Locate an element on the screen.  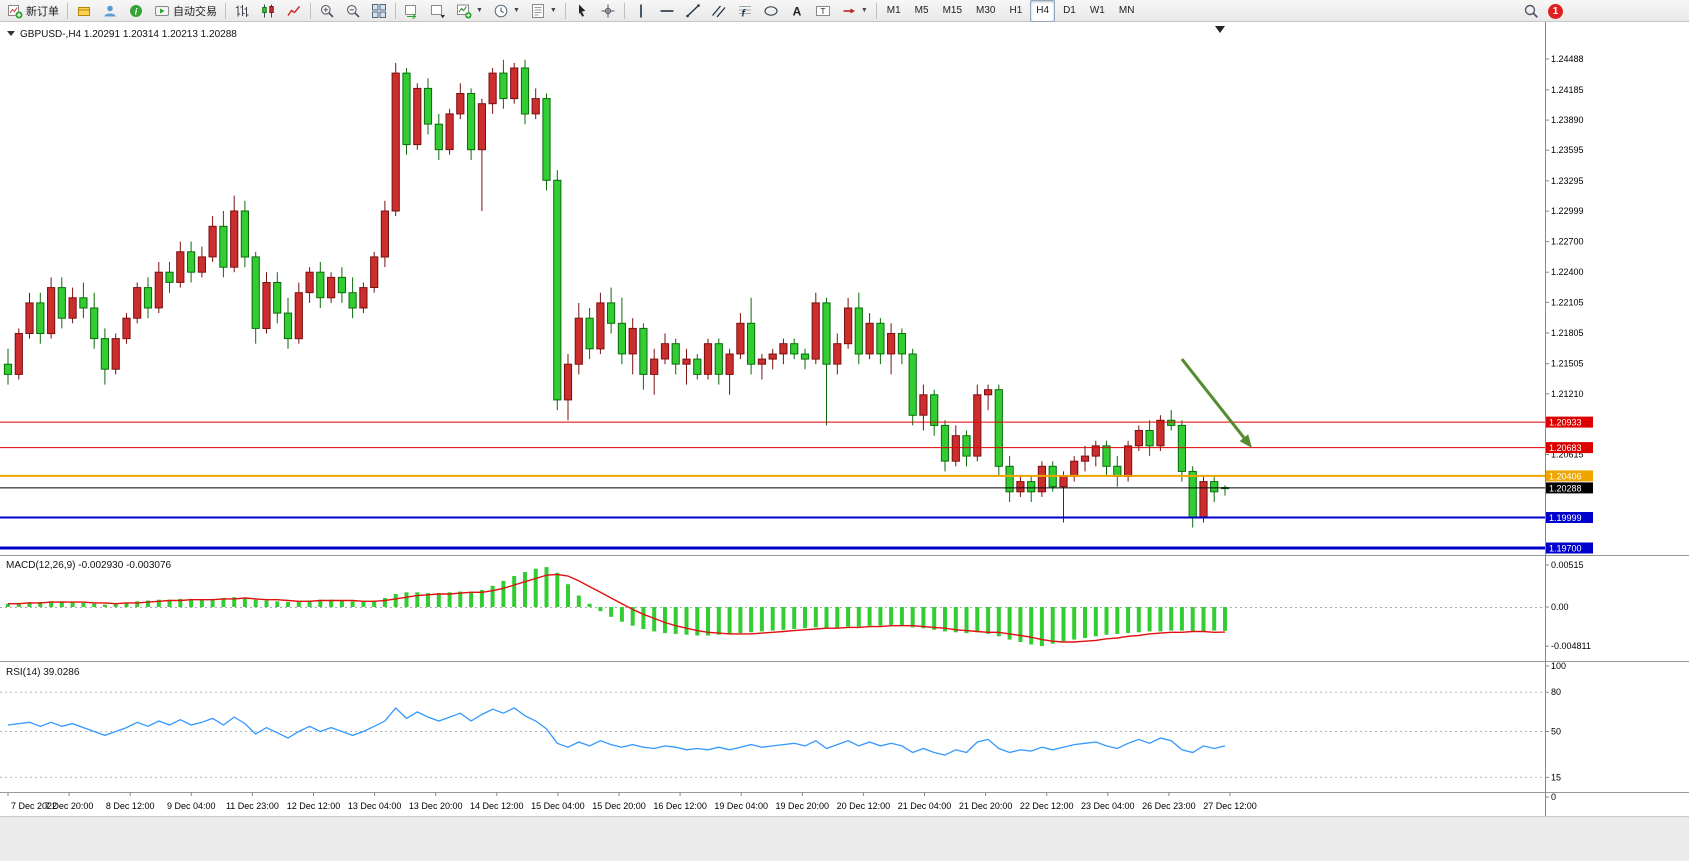
data-window-button is located at coordinates (110, 11).